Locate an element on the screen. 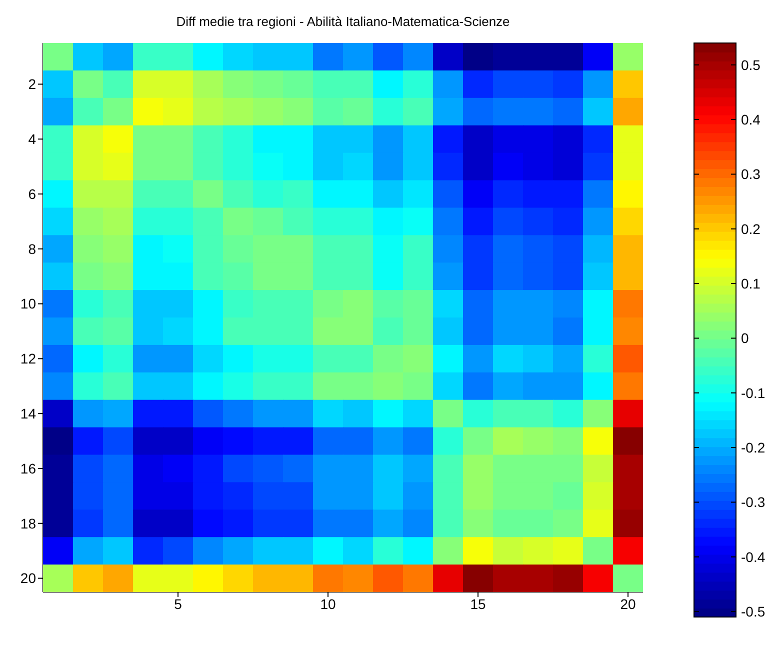  color-bar-label: 0.2 is located at coordinates (751, 228).